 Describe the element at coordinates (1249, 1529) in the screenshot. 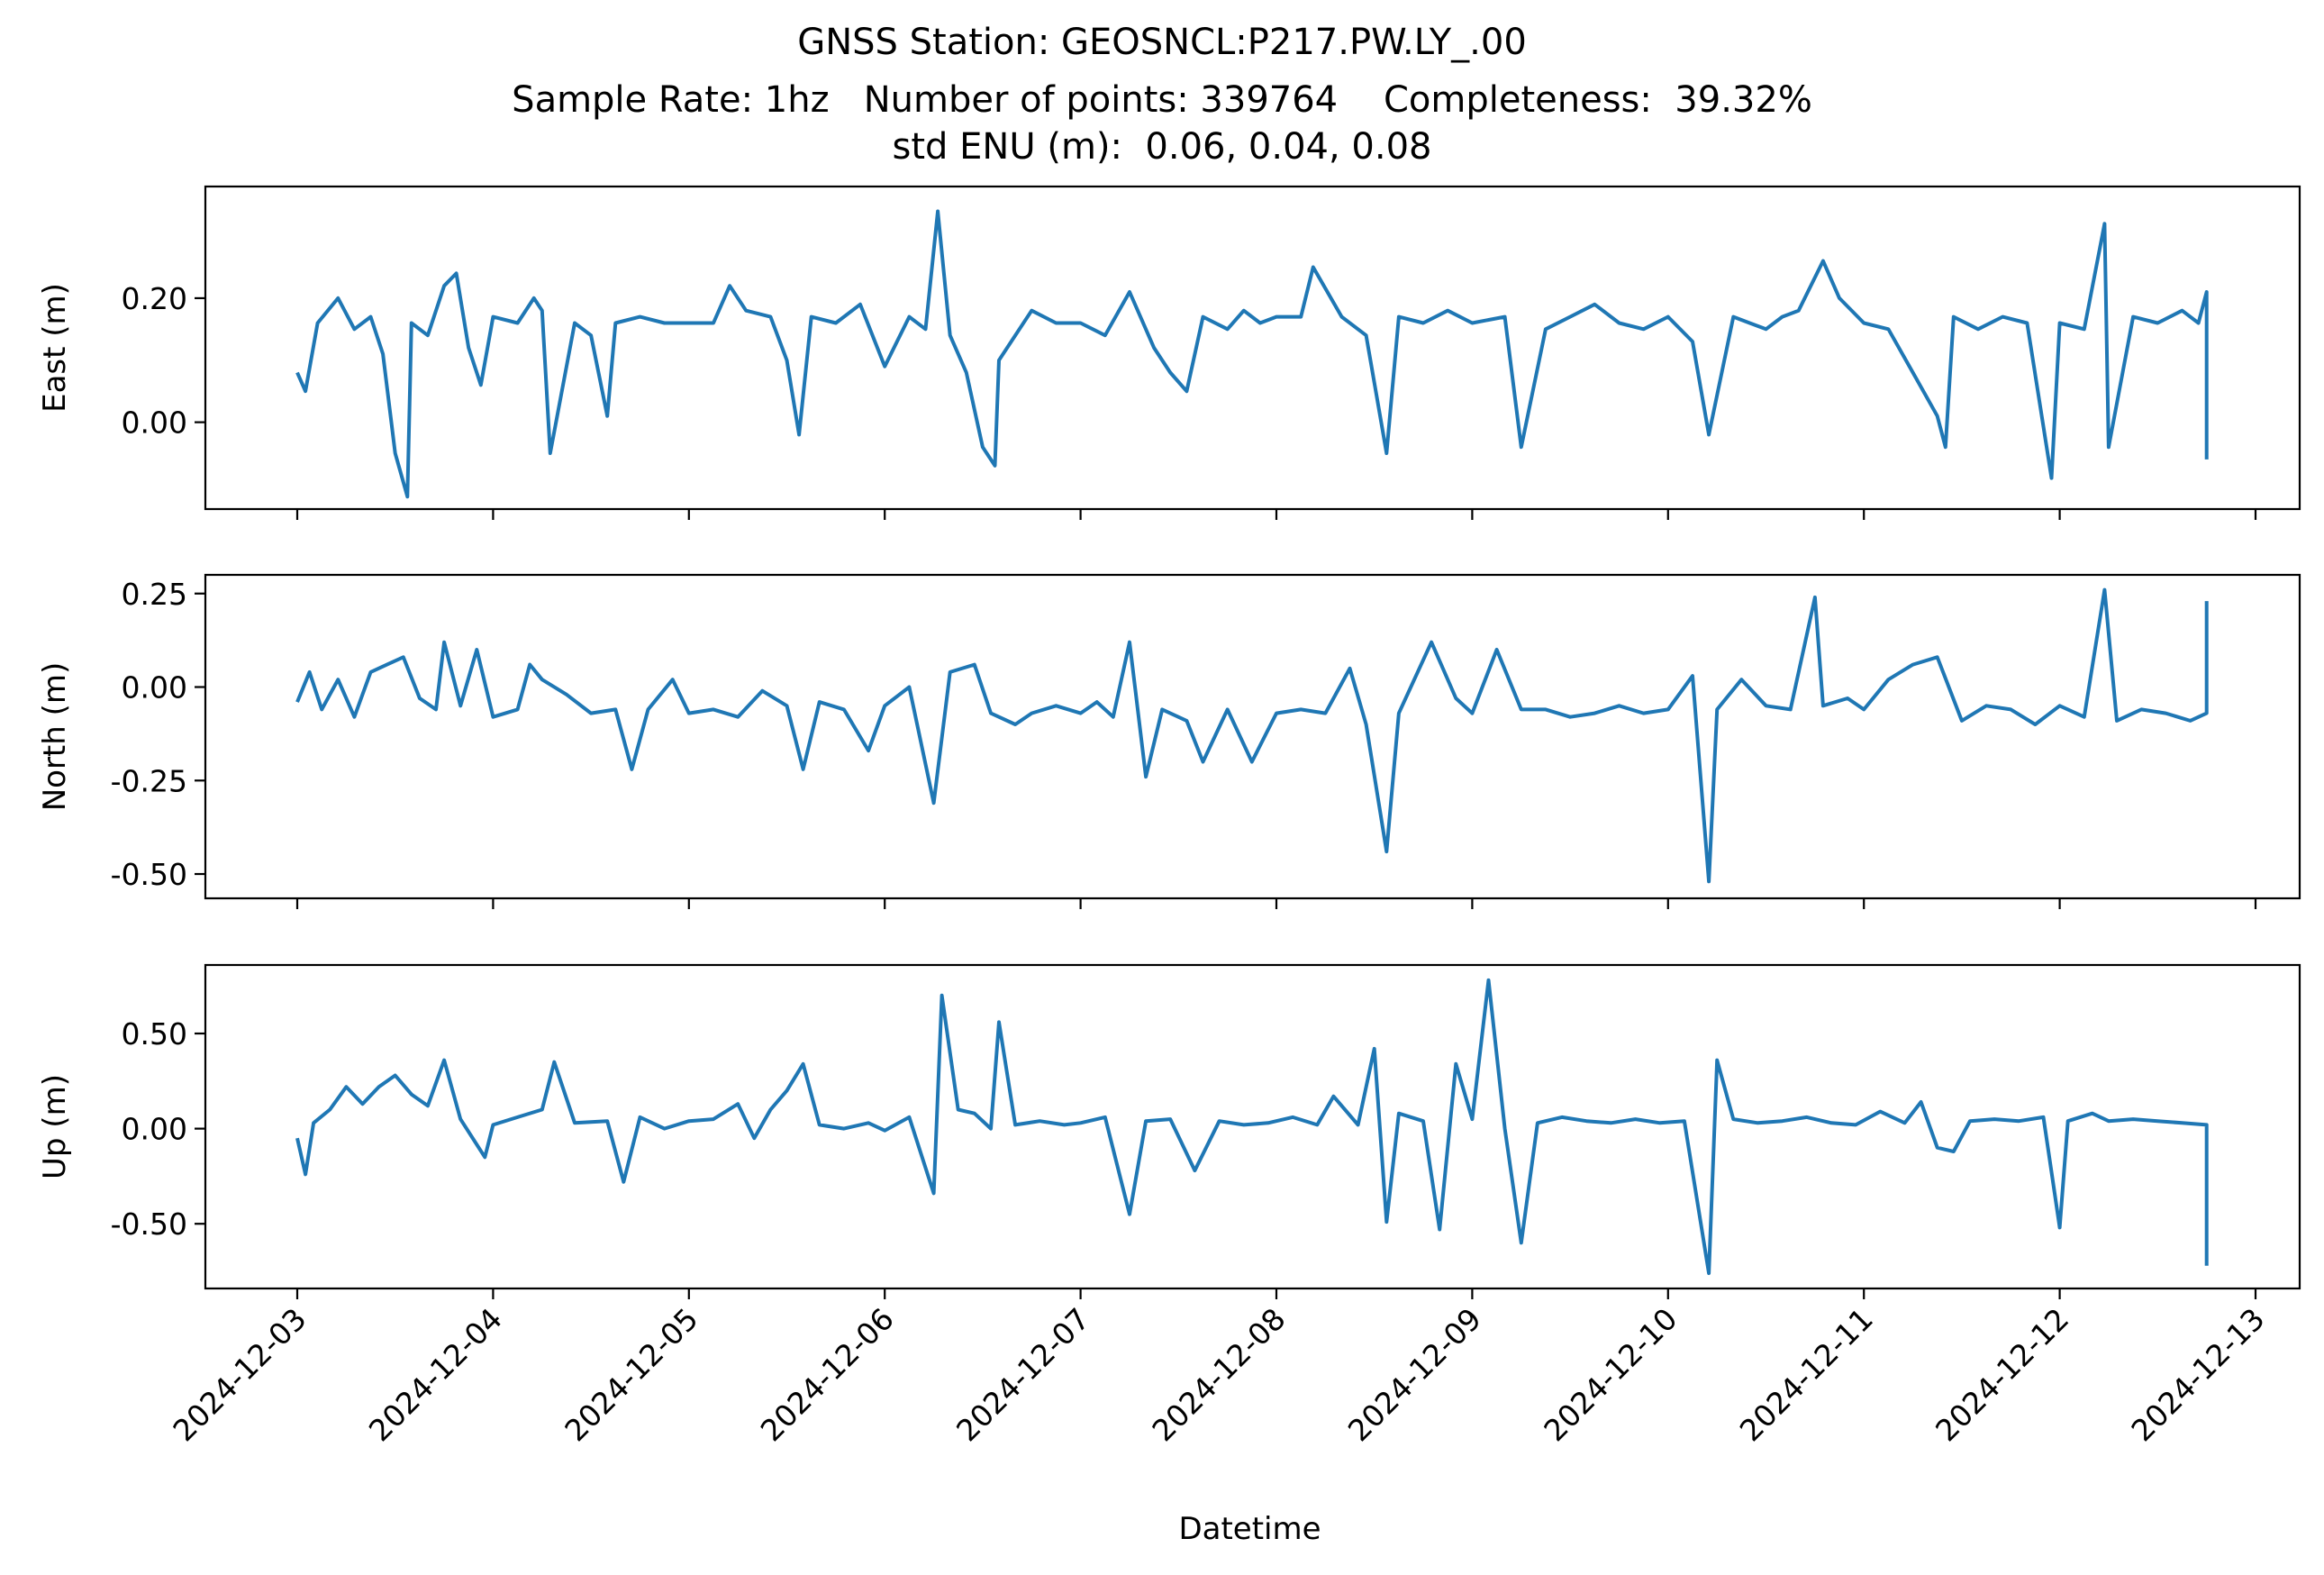

I see `x-axis-label: Datetime` at that location.